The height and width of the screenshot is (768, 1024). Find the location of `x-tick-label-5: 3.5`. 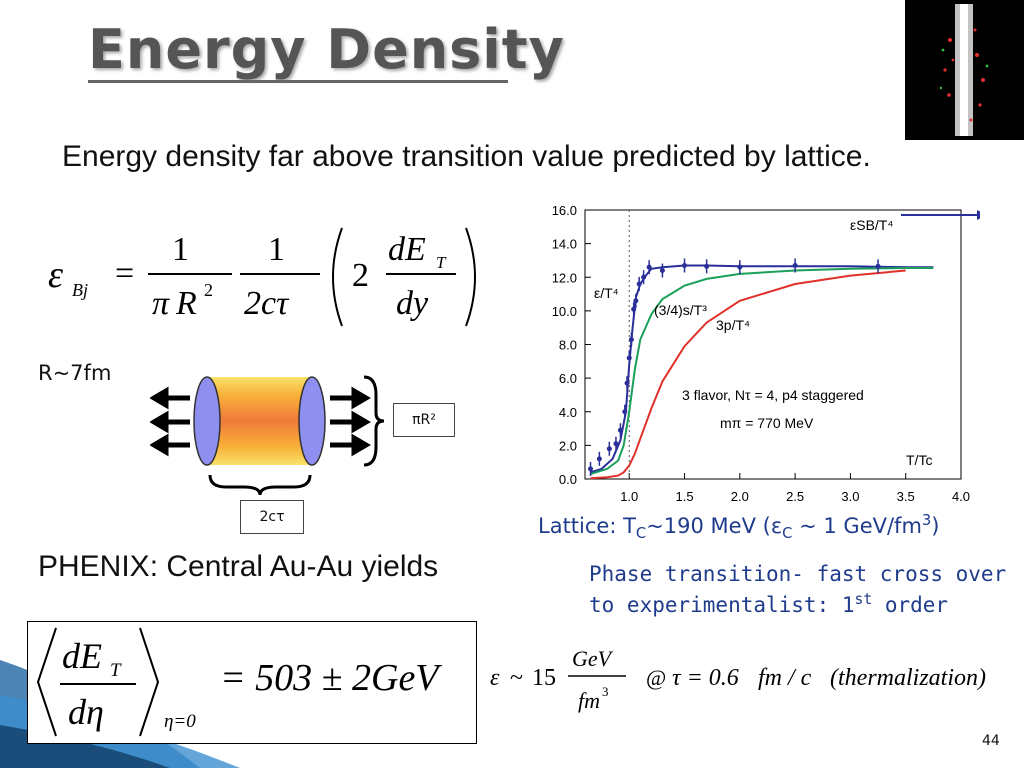

x-tick-label-5: 3.5 is located at coordinates (906, 496).